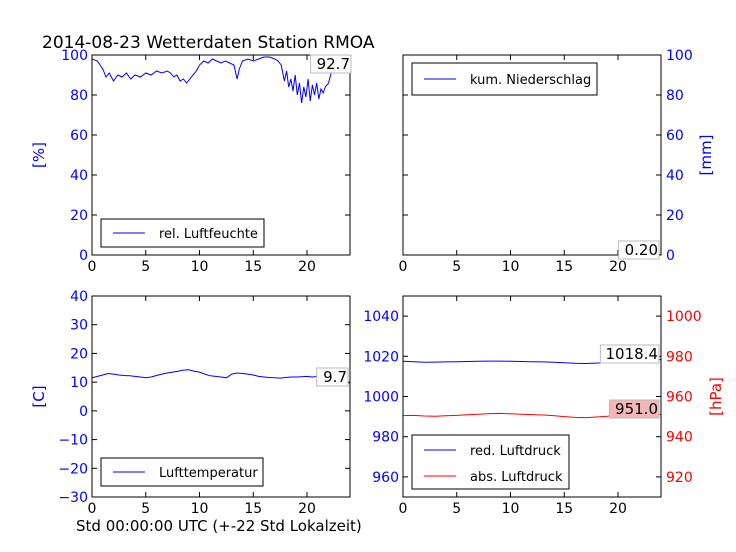 The height and width of the screenshot is (552, 736). I want to click on ytick-label: −20, so click(73, 469).